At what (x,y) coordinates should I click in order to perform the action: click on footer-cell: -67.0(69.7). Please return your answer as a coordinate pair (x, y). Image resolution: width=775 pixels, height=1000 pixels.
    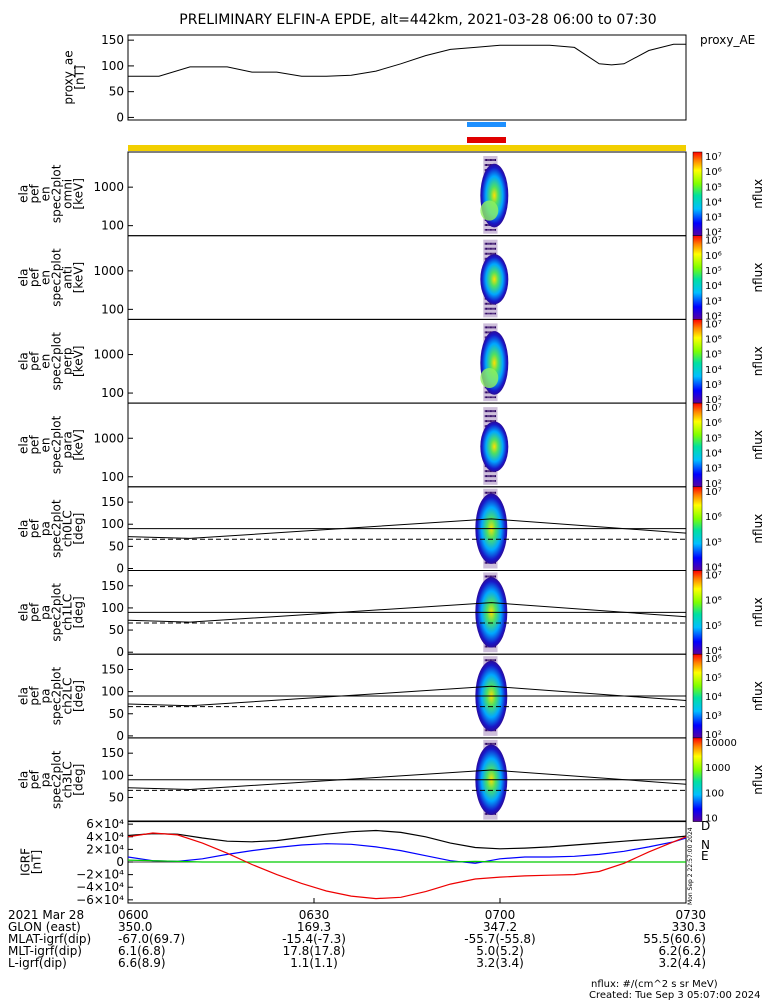
    Looking at the image, I should click on (151, 939).